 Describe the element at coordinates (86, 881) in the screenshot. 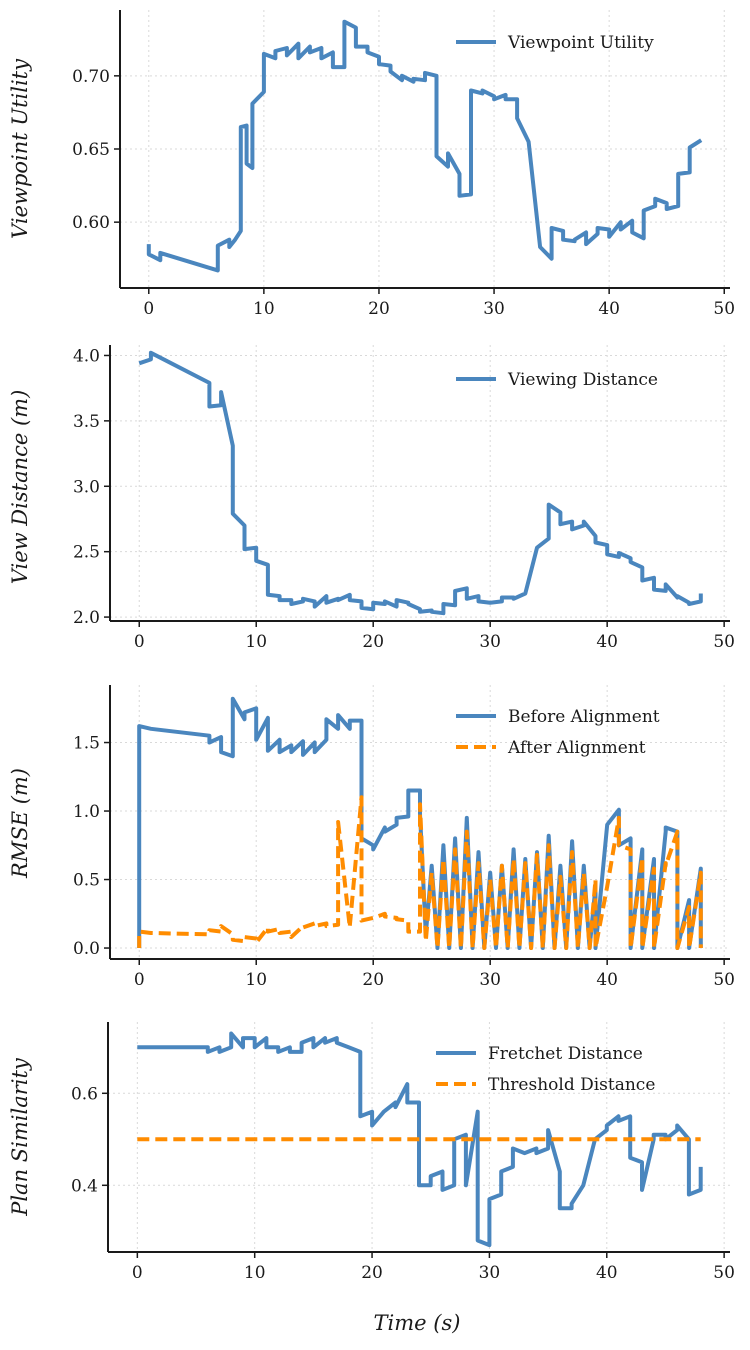

I see `y-tick-label: 0.5` at that location.